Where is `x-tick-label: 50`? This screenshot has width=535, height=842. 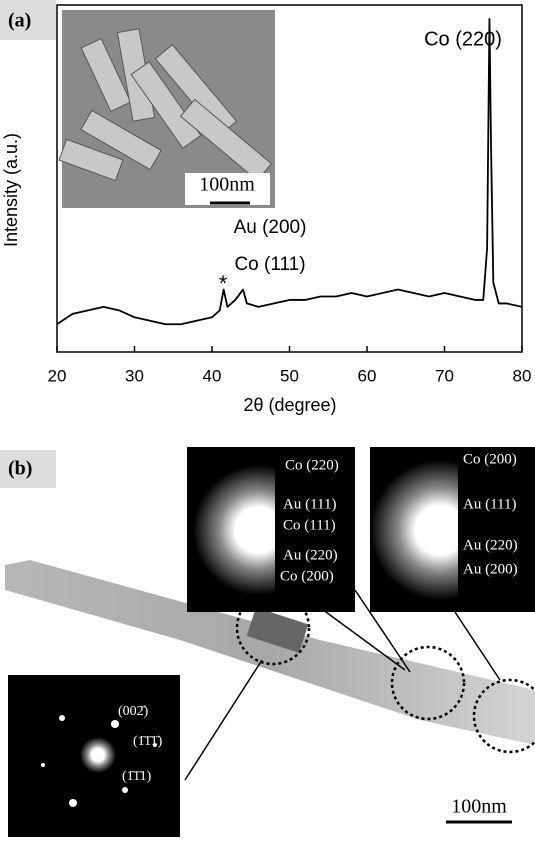 x-tick-label: 50 is located at coordinates (289, 375).